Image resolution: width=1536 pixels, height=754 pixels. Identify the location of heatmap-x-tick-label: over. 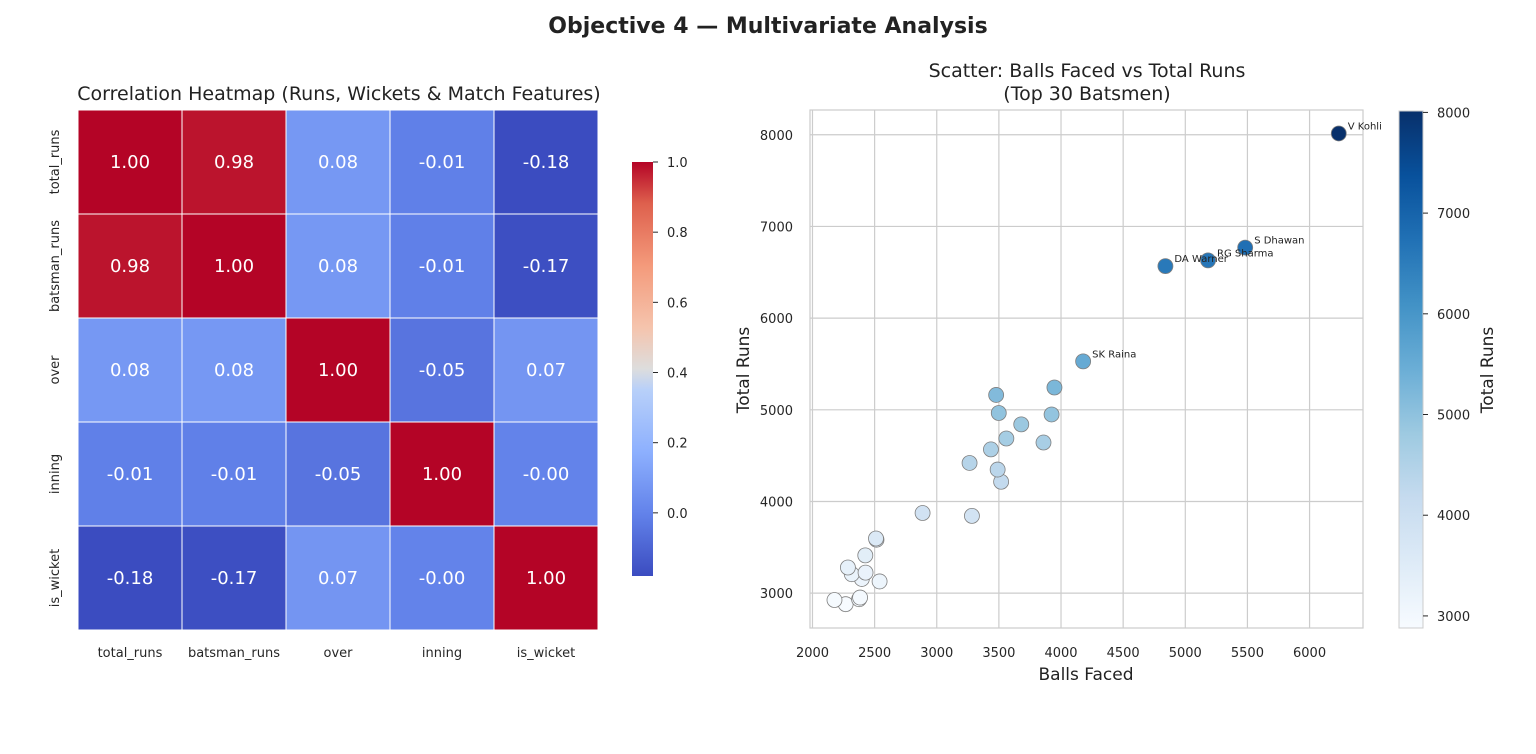
(339, 653).